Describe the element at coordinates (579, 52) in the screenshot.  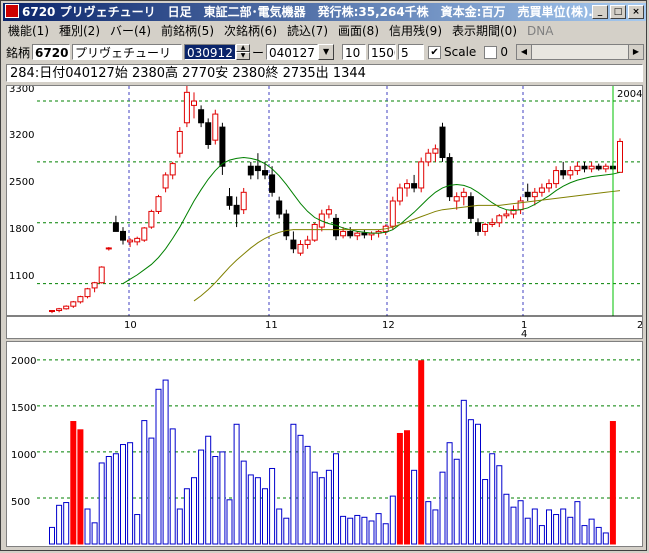
I see `period-scrollbar: ◀ ▶` at that location.